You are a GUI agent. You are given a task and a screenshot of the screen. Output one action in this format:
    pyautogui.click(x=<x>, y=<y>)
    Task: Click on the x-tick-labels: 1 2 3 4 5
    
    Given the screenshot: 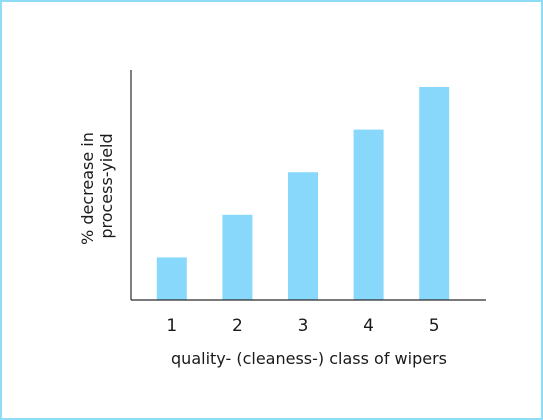 What is the action you would take?
    pyautogui.click(x=302, y=326)
    